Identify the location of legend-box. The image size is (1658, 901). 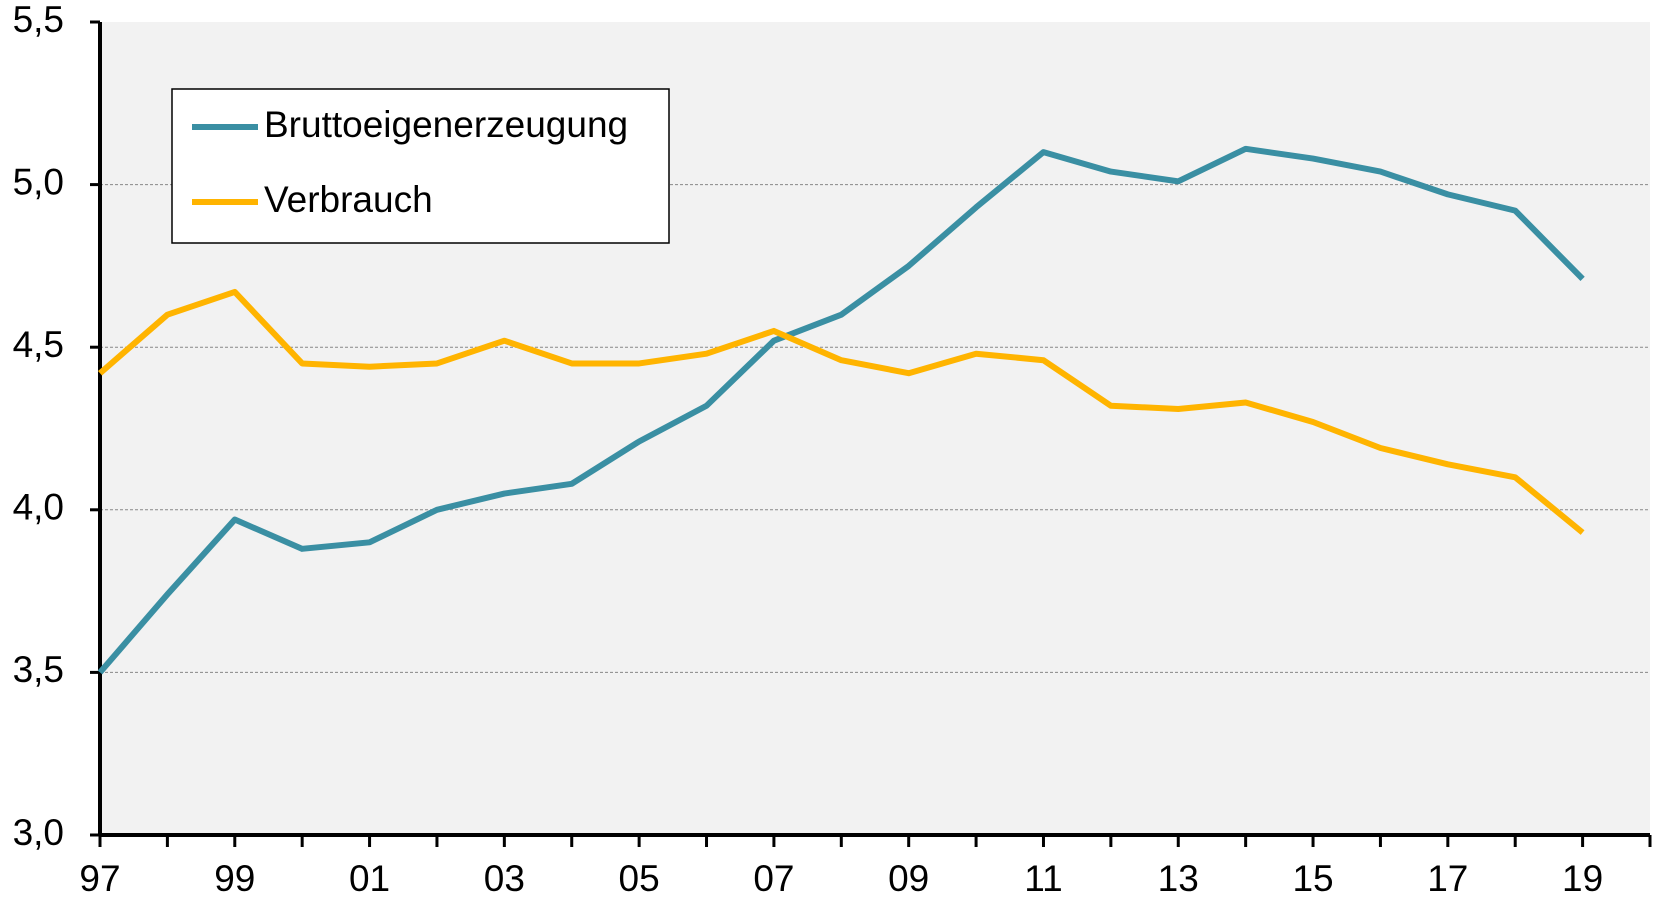
(420, 166).